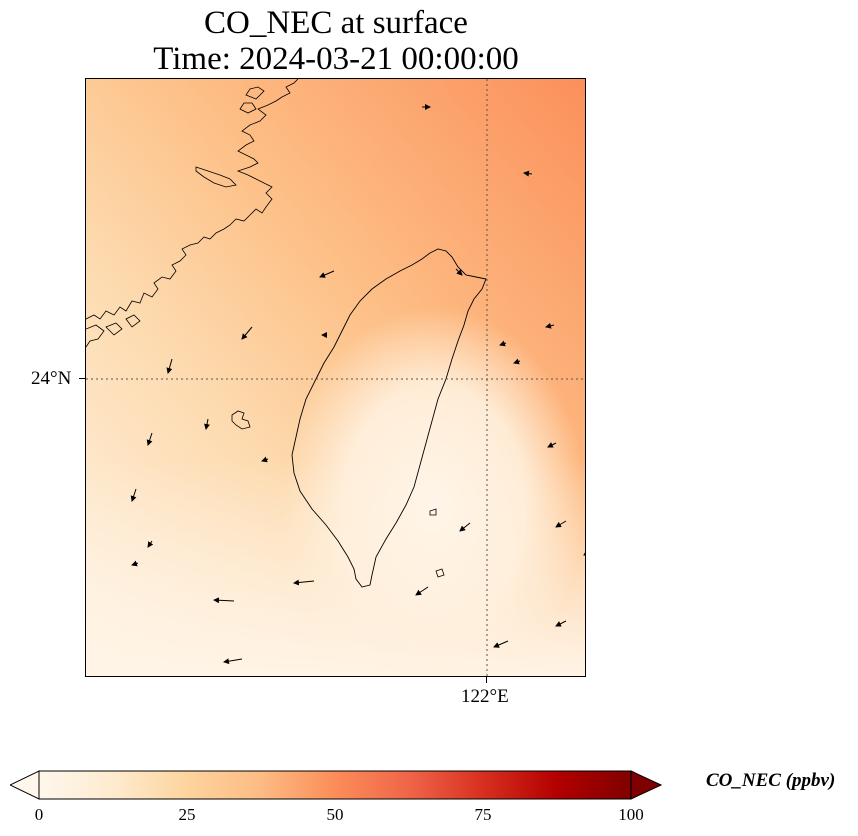 The width and height of the screenshot is (858, 836). I want to click on latitude-tick, so click(82, 378).